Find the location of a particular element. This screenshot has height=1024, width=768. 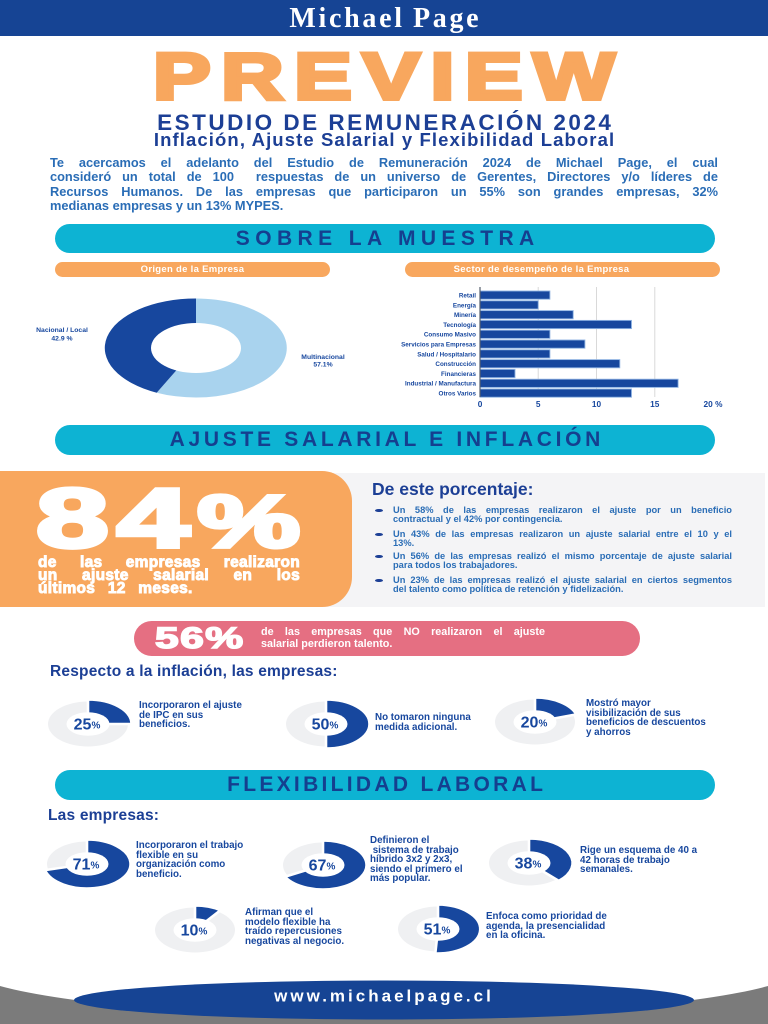

svg-text: 42.9 % is located at coordinates (61, 339).